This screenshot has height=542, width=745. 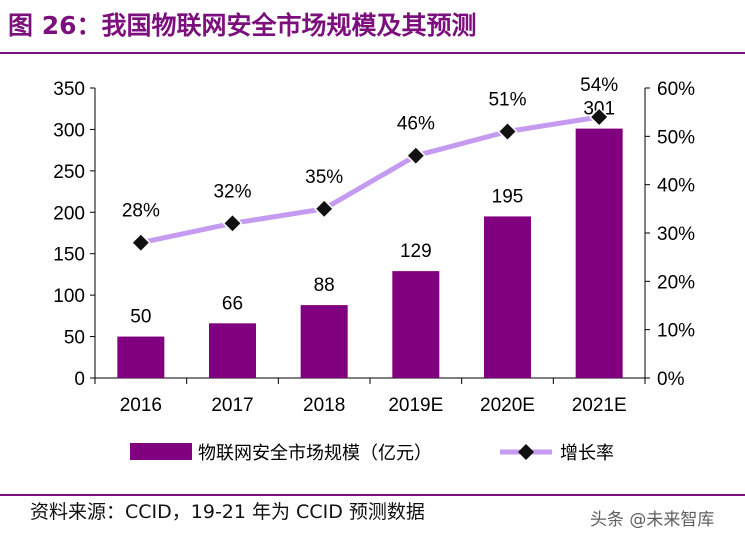 What do you see at coordinates (676, 234) in the screenshot?
I see `y2-tick-label: 30%` at bounding box center [676, 234].